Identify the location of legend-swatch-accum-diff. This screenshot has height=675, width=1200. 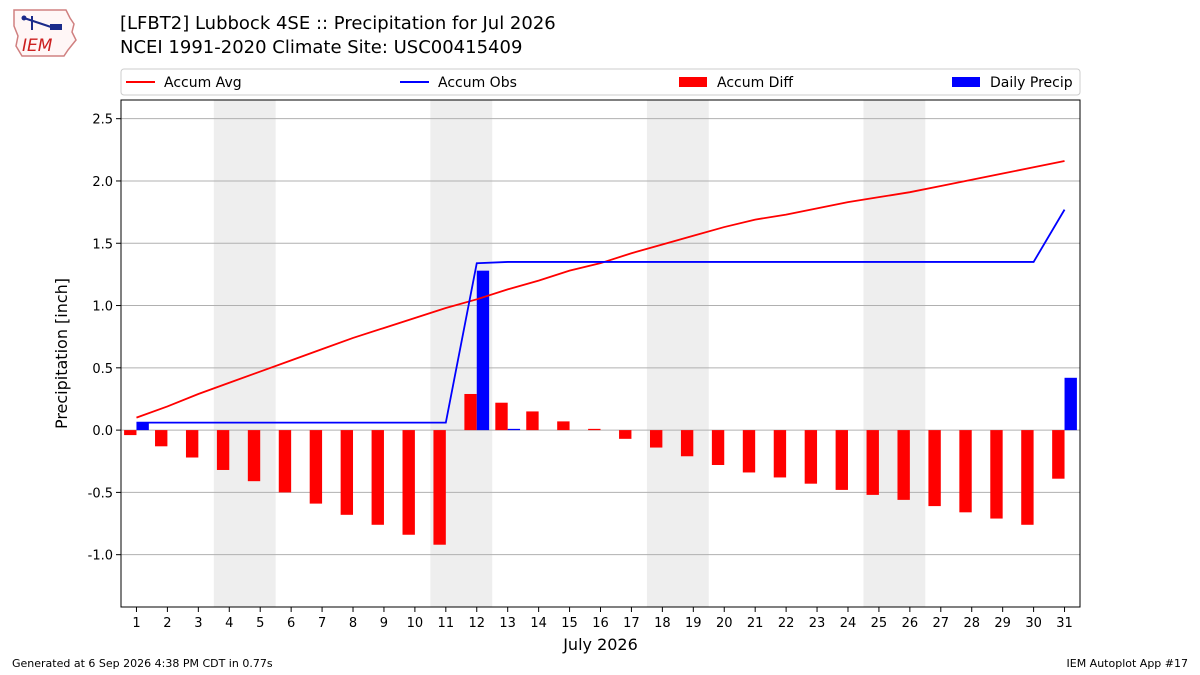
(693, 82).